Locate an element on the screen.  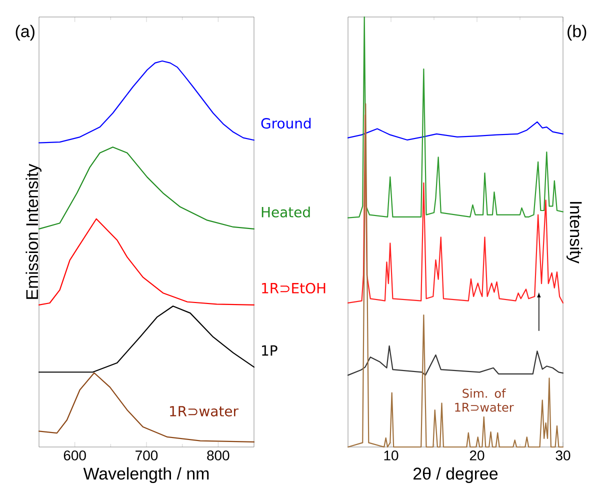
x-tick-label: 700 is located at coordinates (147, 455).